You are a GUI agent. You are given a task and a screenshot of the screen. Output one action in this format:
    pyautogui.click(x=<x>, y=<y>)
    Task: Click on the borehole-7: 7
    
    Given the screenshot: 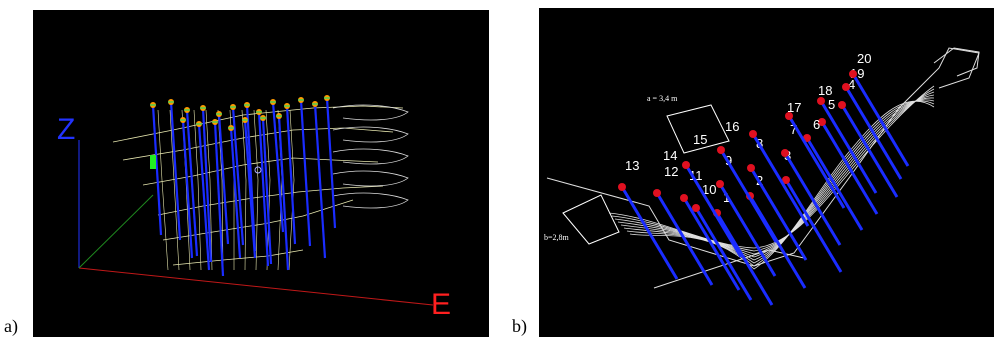 What is the action you would take?
    pyautogui.click(x=811, y=184)
    